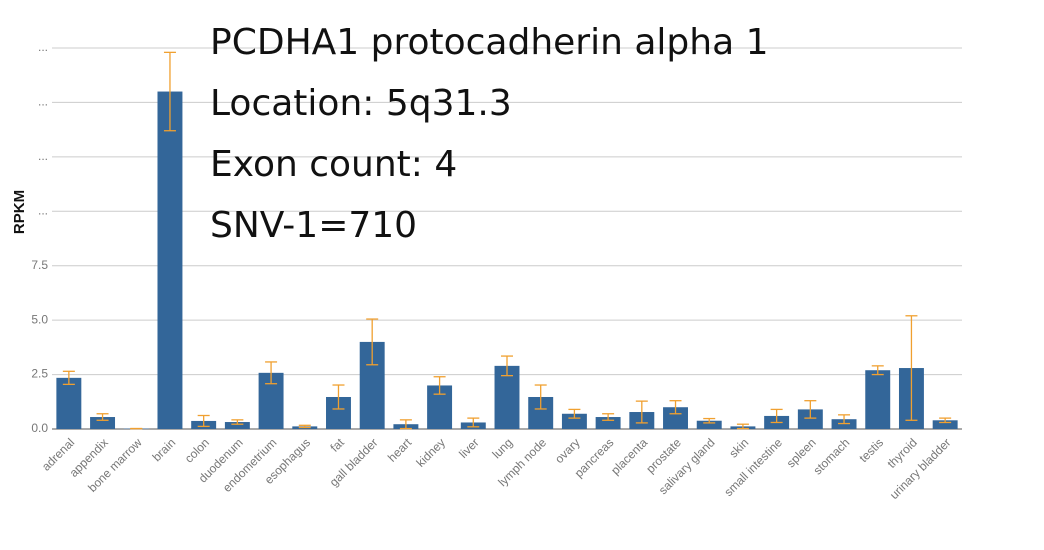 Image resolution: width=1044 pixels, height=550 pixels. What do you see at coordinates (333, 164) in the screenshot?
I see `annotation: Exon count: 4` at bounding box center [333, 164].